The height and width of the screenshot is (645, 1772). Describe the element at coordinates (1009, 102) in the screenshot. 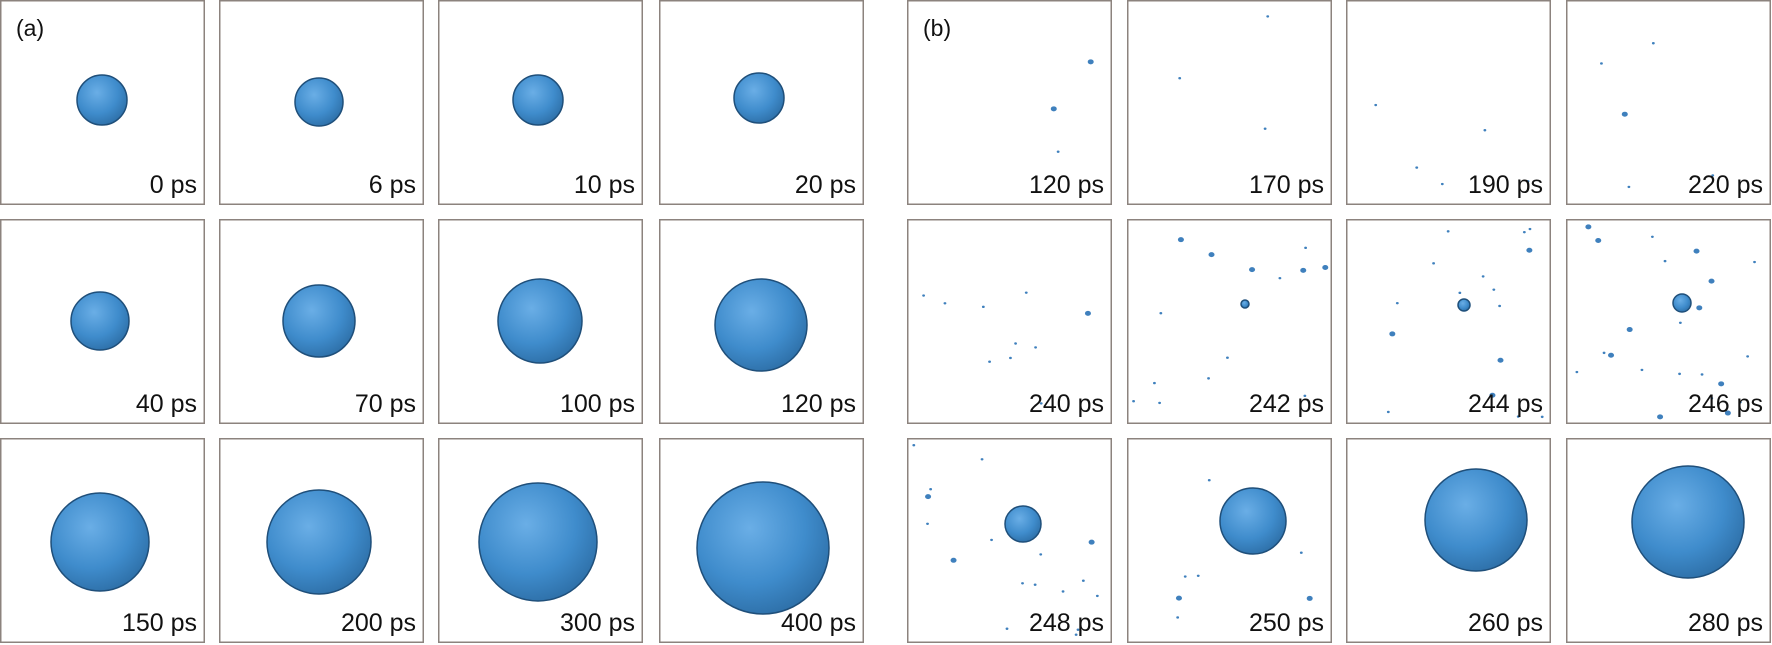

I see `frame: 120 ps` at that location.